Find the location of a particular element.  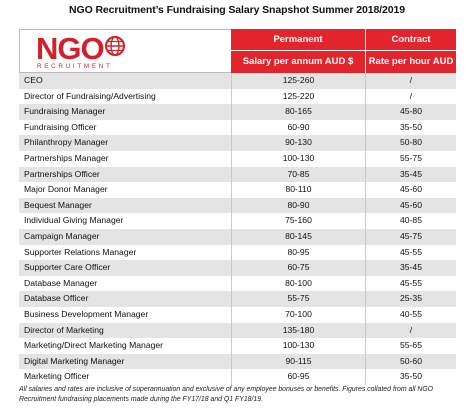

table-row: Supporter Care Officer 60-75 35-45 is located at coordinates (237, 268).